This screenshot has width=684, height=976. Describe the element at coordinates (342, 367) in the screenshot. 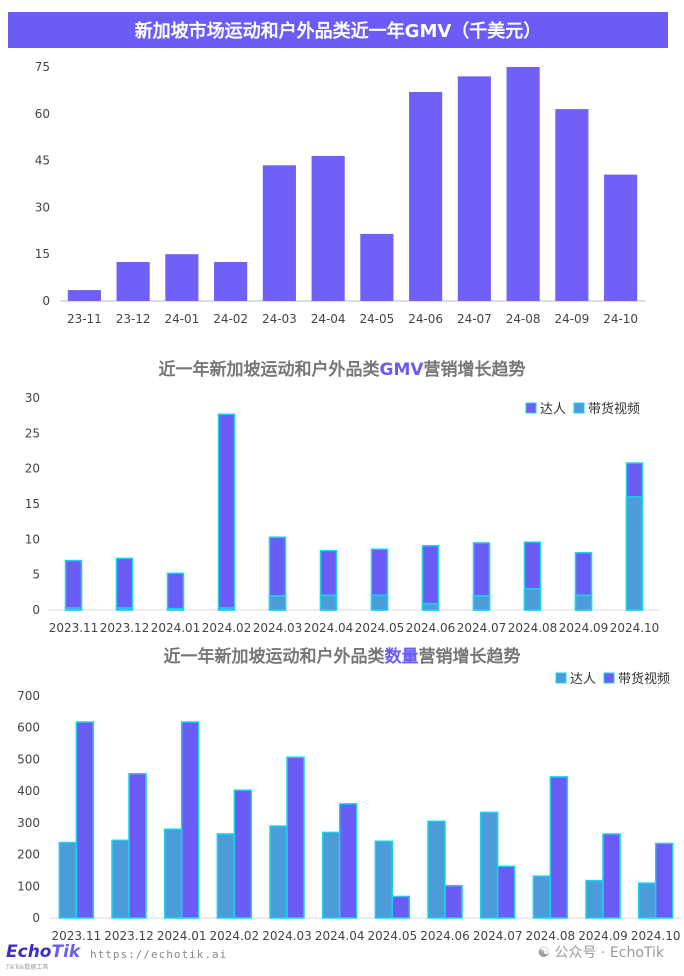

I see `chart2-title: 近一年新加坡运动和户外品类GMV营销增长趋势` at that location.